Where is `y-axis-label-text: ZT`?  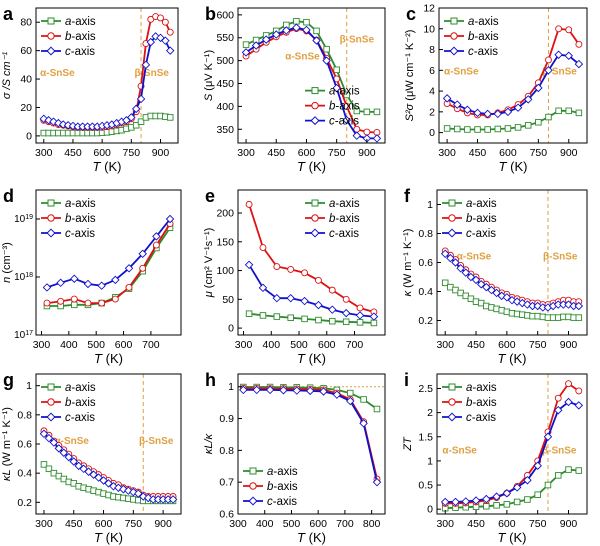 y-axis-label-text: ZT is located at coordinates (408, 444).